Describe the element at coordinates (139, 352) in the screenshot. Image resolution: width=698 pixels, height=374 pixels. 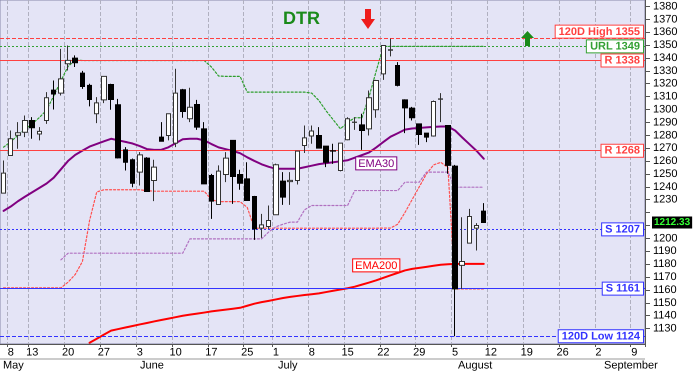
I see `x-tick-label: 3` at that location.